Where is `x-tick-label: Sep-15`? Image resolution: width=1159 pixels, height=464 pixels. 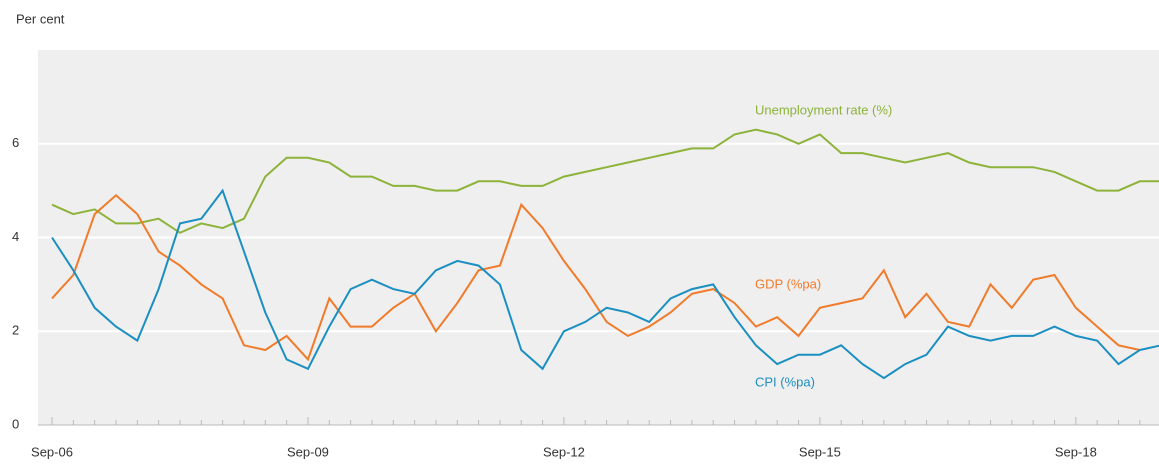
x-tick-label: Sep-15 is located at coordinates (820, 451).